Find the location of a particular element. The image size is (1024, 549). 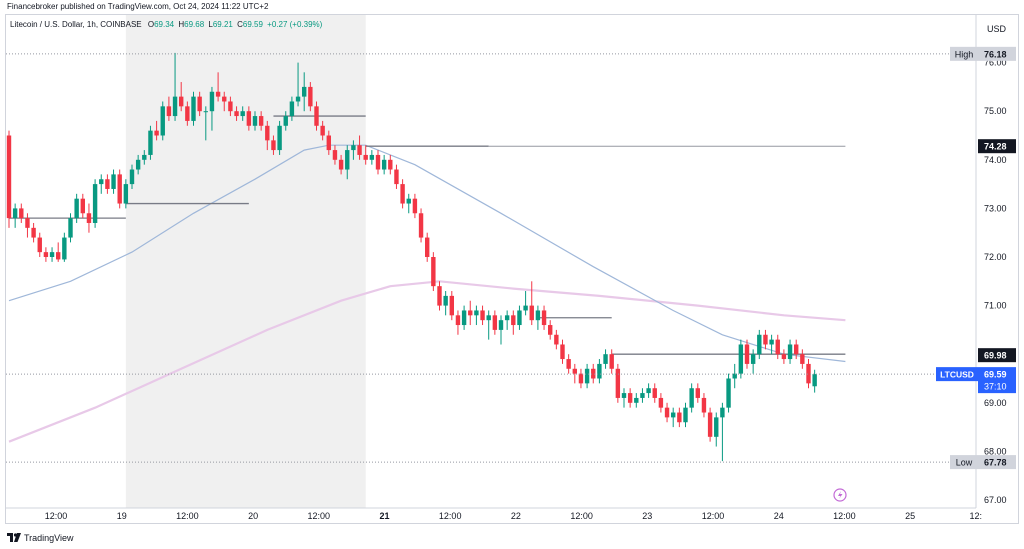

tradingview-brand: TradingView is located at coordinates (40, 538).